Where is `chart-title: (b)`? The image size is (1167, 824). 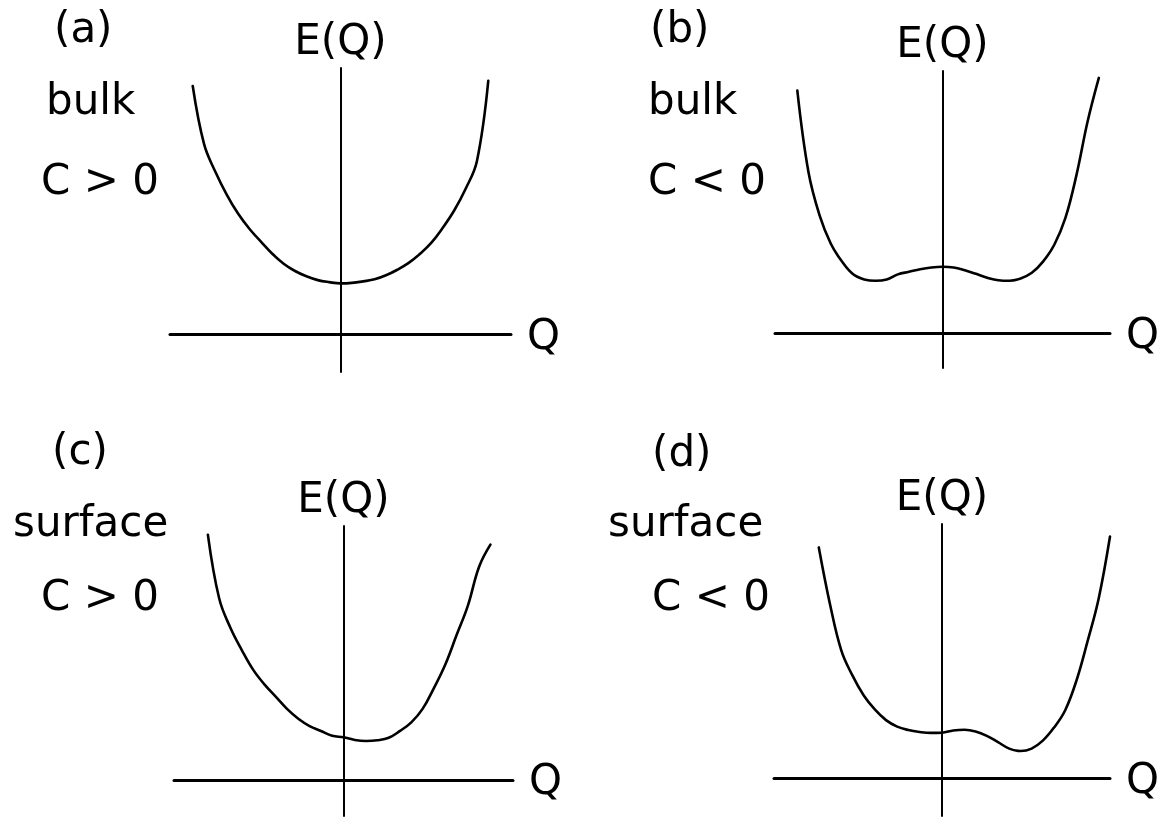 chart-title: (b) is located at coordinates (680, 27).